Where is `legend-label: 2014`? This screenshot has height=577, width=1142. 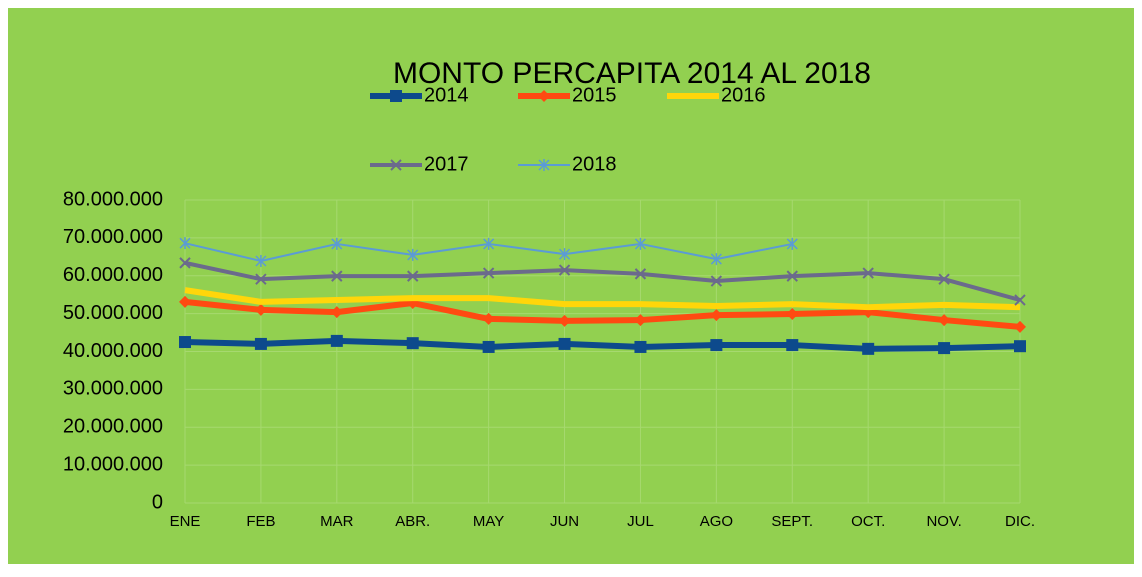
legend-label: 2014 is located at coordinates (446, 95).